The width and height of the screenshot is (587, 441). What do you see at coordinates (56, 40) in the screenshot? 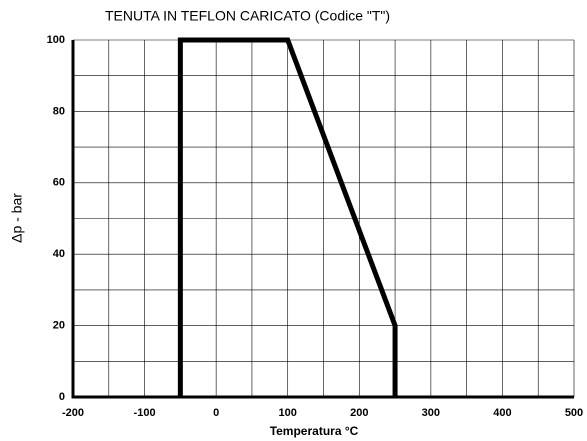
I see `y-tick-label: 100` at bounding box center [56, 40].